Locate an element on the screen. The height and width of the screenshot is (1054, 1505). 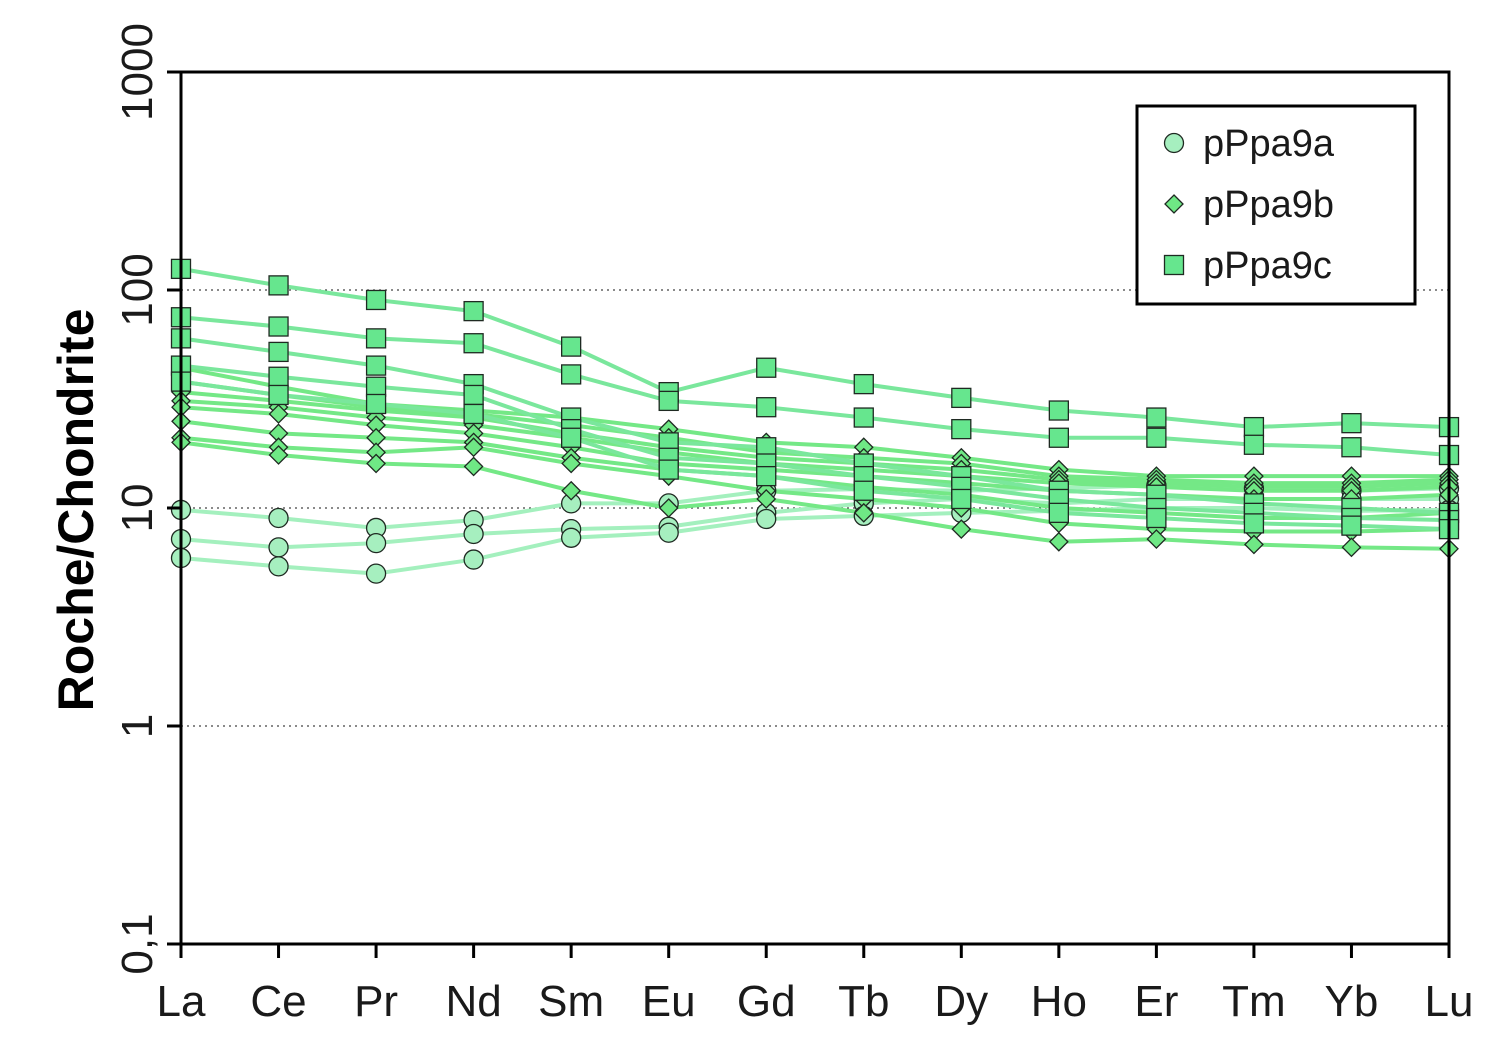
y-tick-label: 10 is located at coordinates (137, 508).